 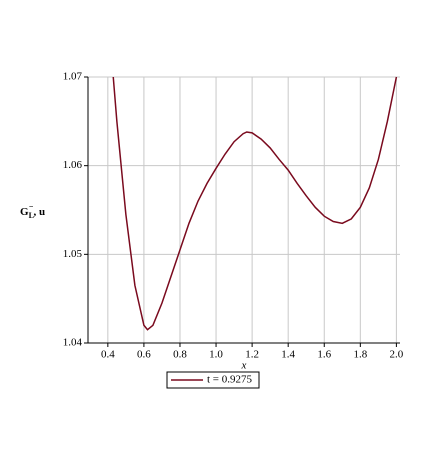 What do you see at coordinates (31, 206) in the screenshot?
I see `y-label-sup: −` at bounding box center [31, 206].